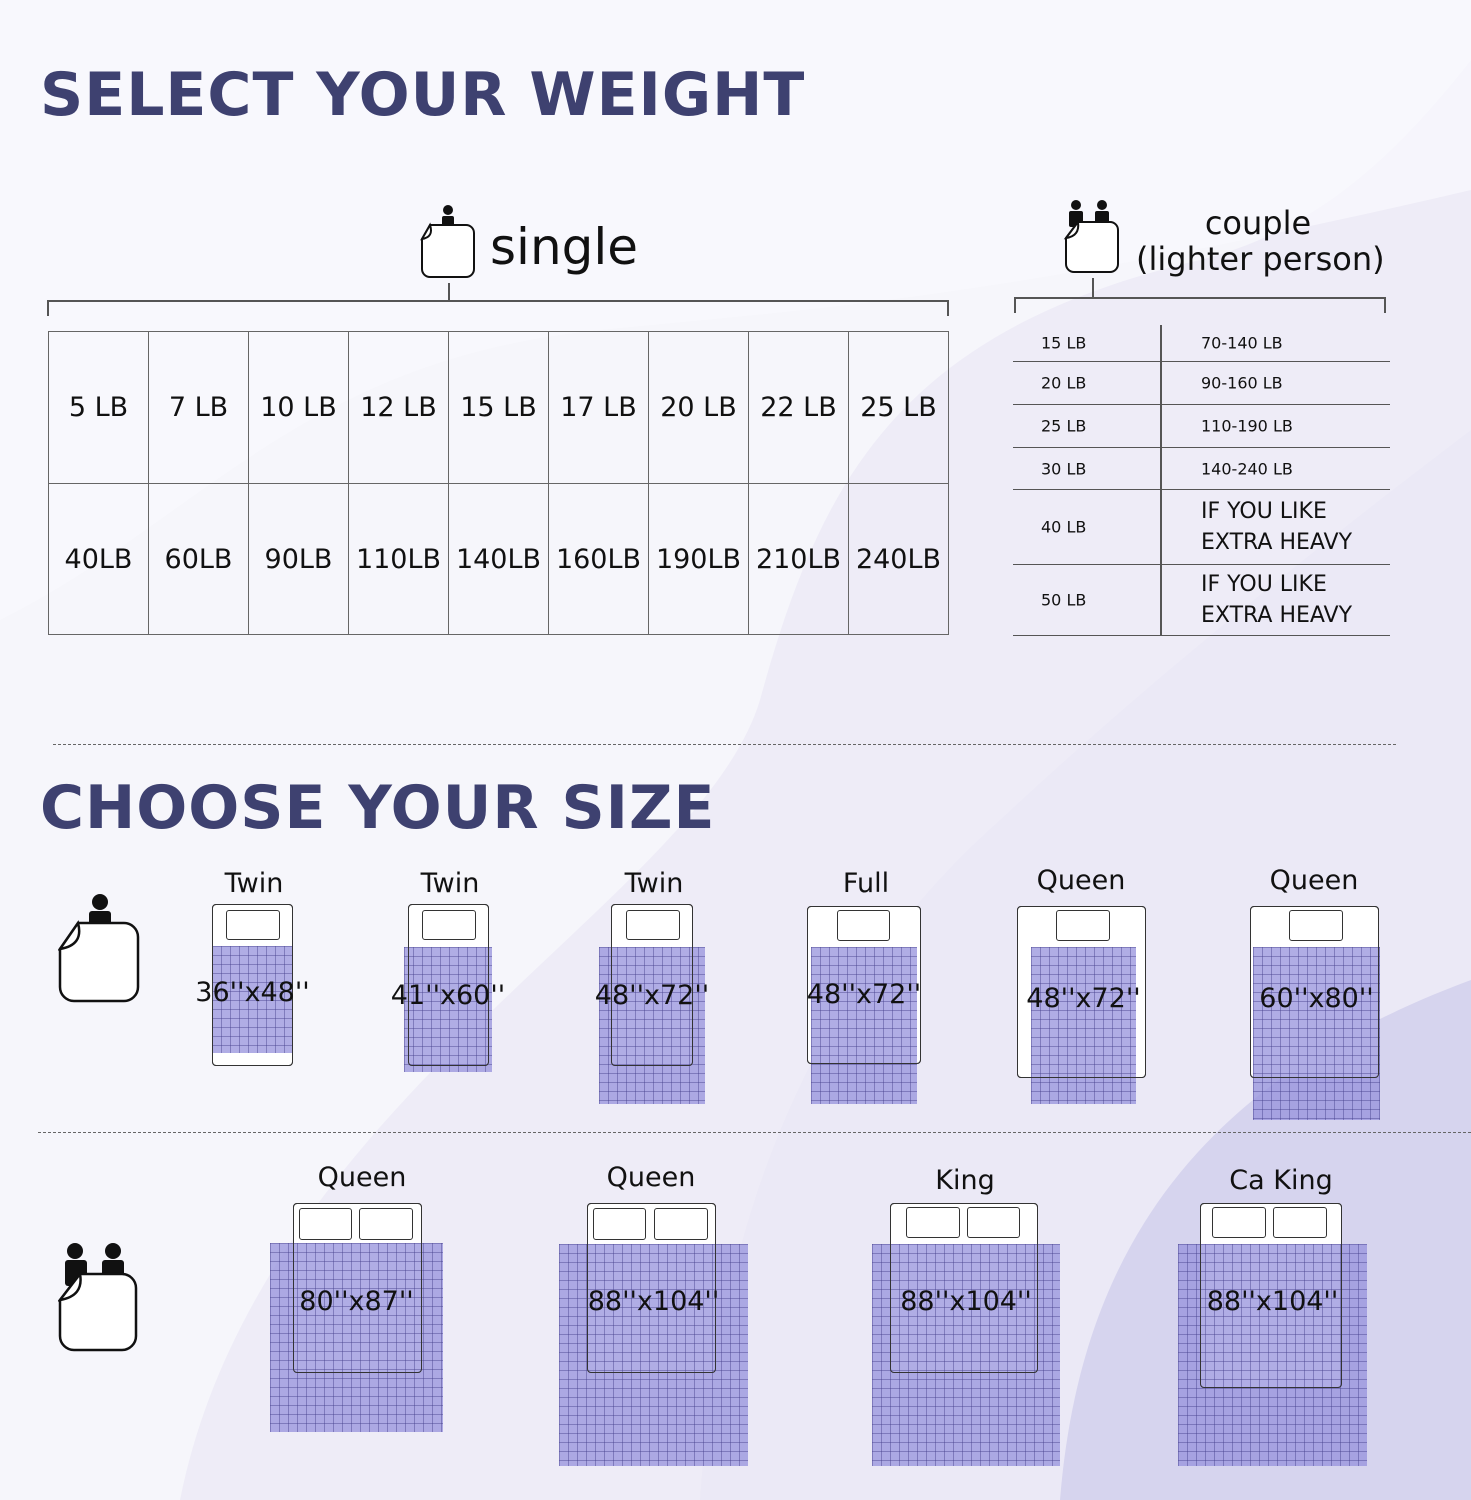  I want to click on couple-weight-row: 20 LB 90-160 LB, so click(1201, 383).